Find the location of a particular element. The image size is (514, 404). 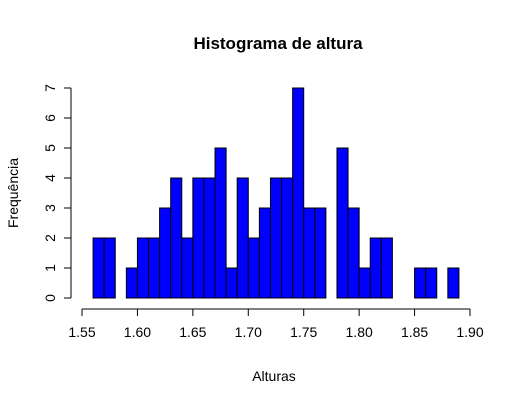

x-tick-label: 1.70 is located at coordinates (248, 332).